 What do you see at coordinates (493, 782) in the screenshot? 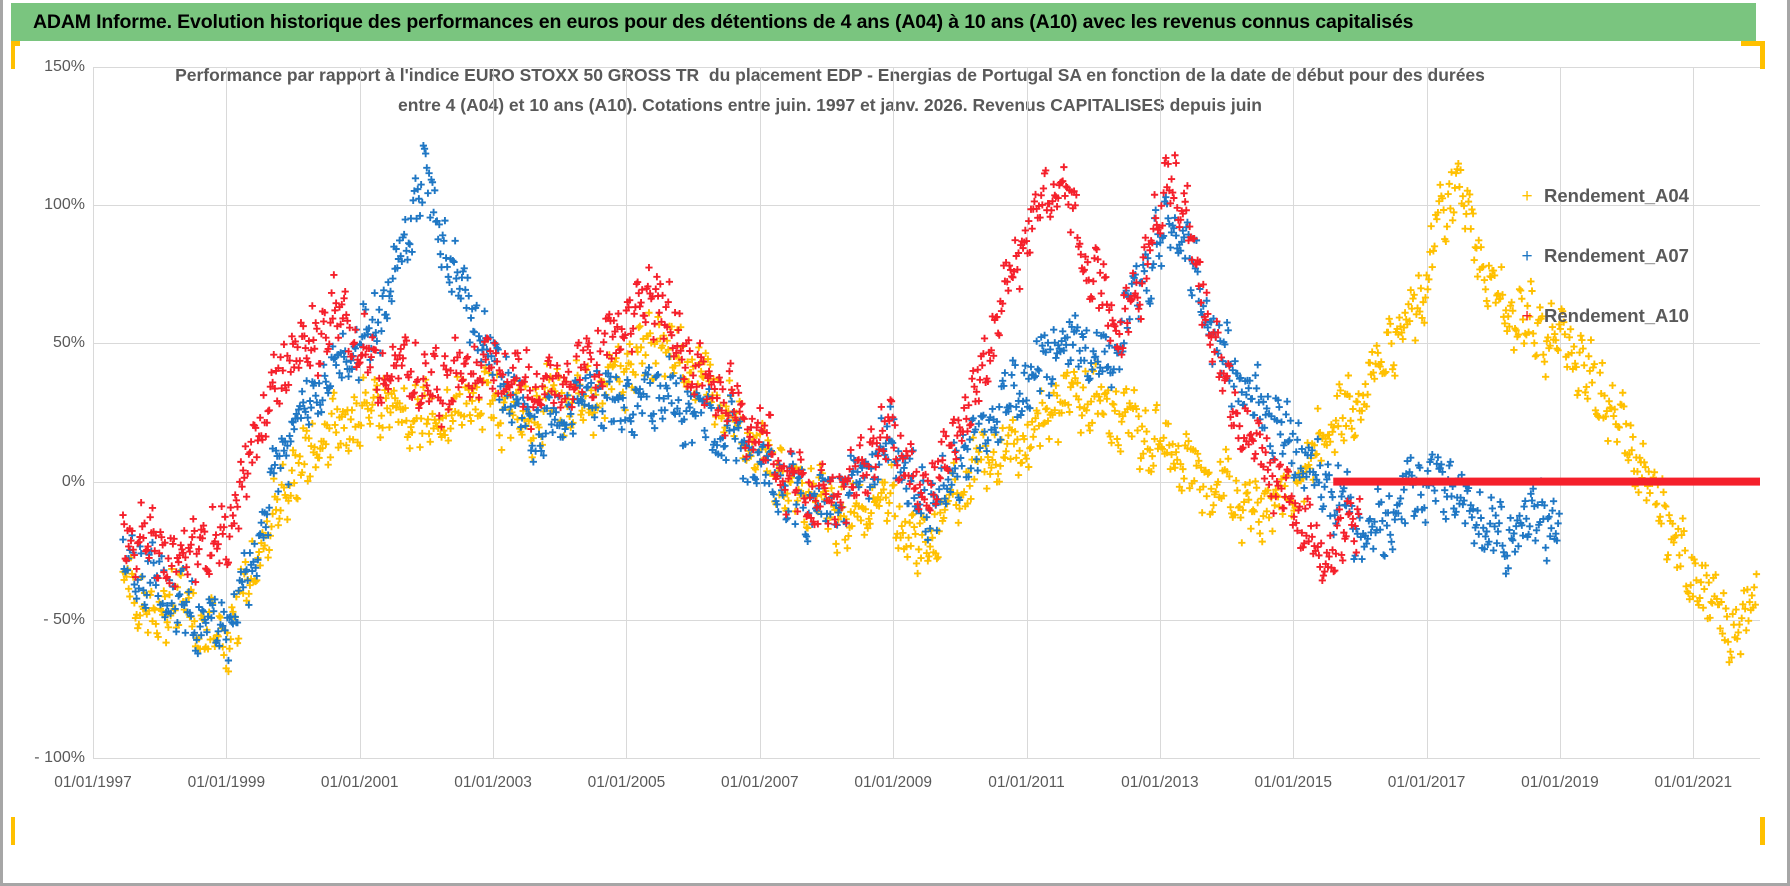
I see `x-axis-tick-label: 01/01/2003` at bounding box center [493, 782].